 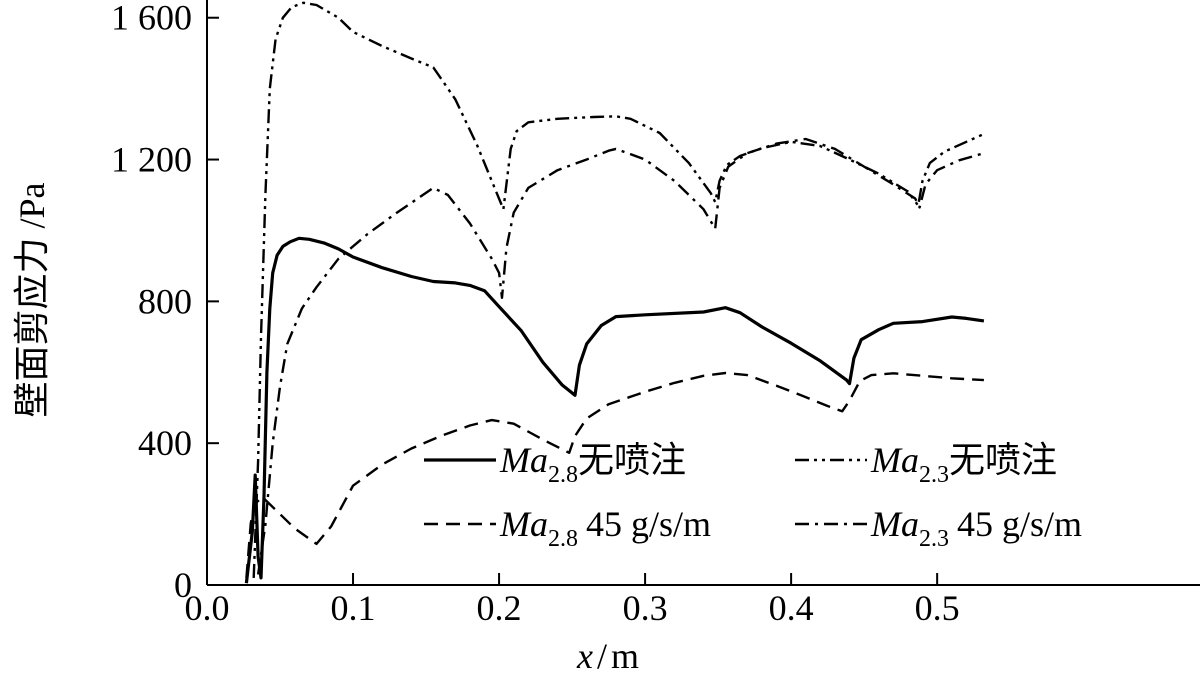 What do you see at coordinates (165, 443) in the screenshot?
I see `y-tick-label: 400` at bounding box center [165, 443].